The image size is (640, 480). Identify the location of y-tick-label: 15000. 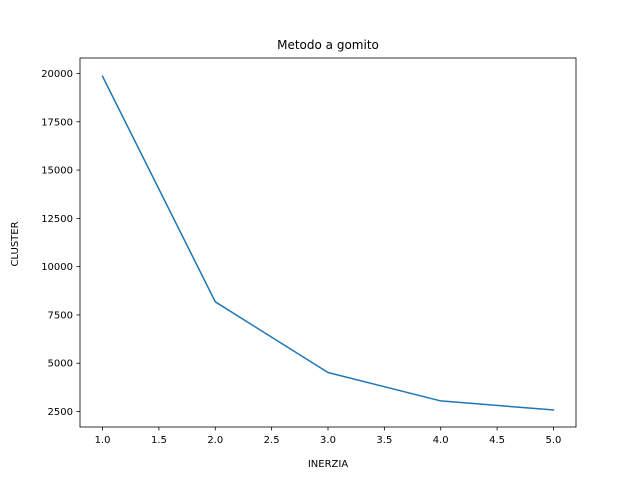
(57, 171).